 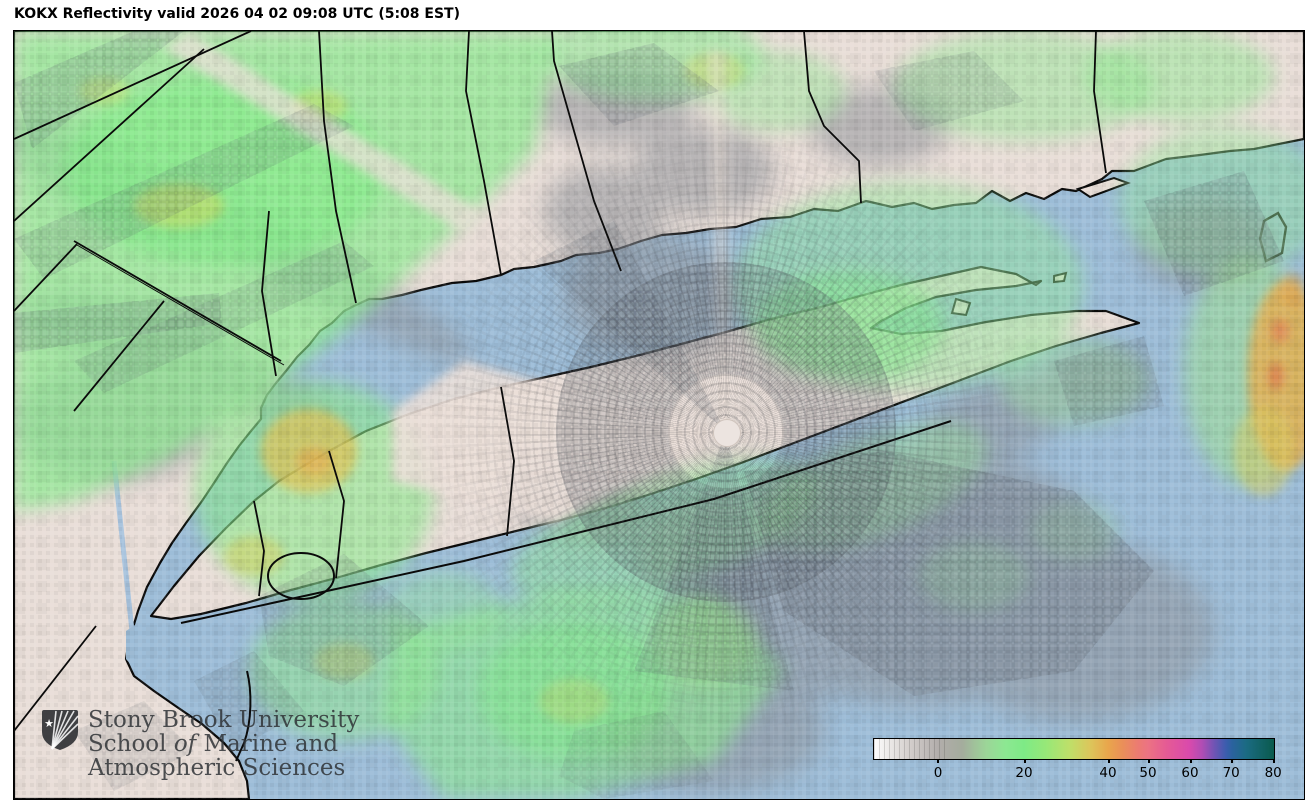 I want to click on colorbar-tick-label: 20, so click(x=1024, y=773).